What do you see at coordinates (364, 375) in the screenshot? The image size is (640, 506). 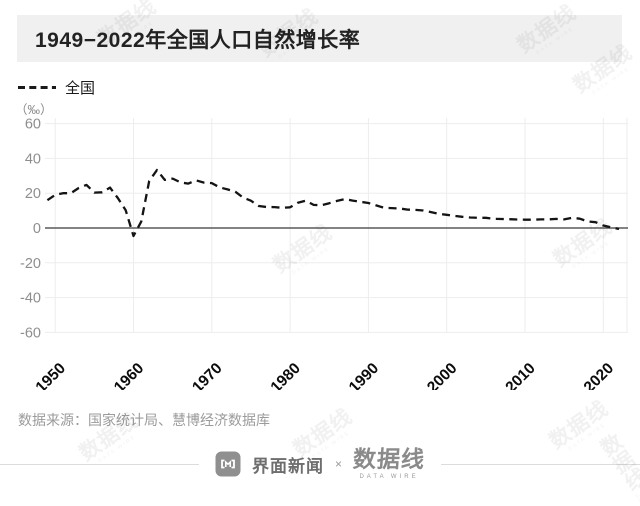 I see `x-tick-label: 1990` at bounding box center [364, 375].